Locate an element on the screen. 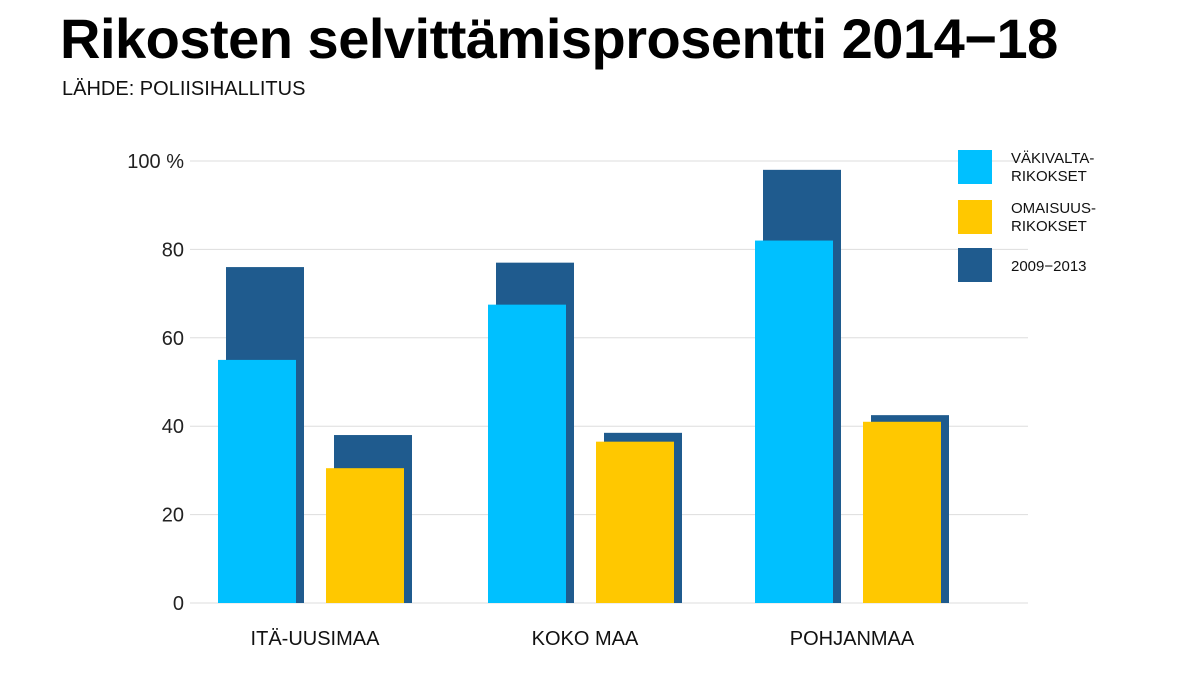 This screenshot has height=674, width=1198. legend-label-vakivalta: RIKOKSET is located at coordinates (1049, 176).